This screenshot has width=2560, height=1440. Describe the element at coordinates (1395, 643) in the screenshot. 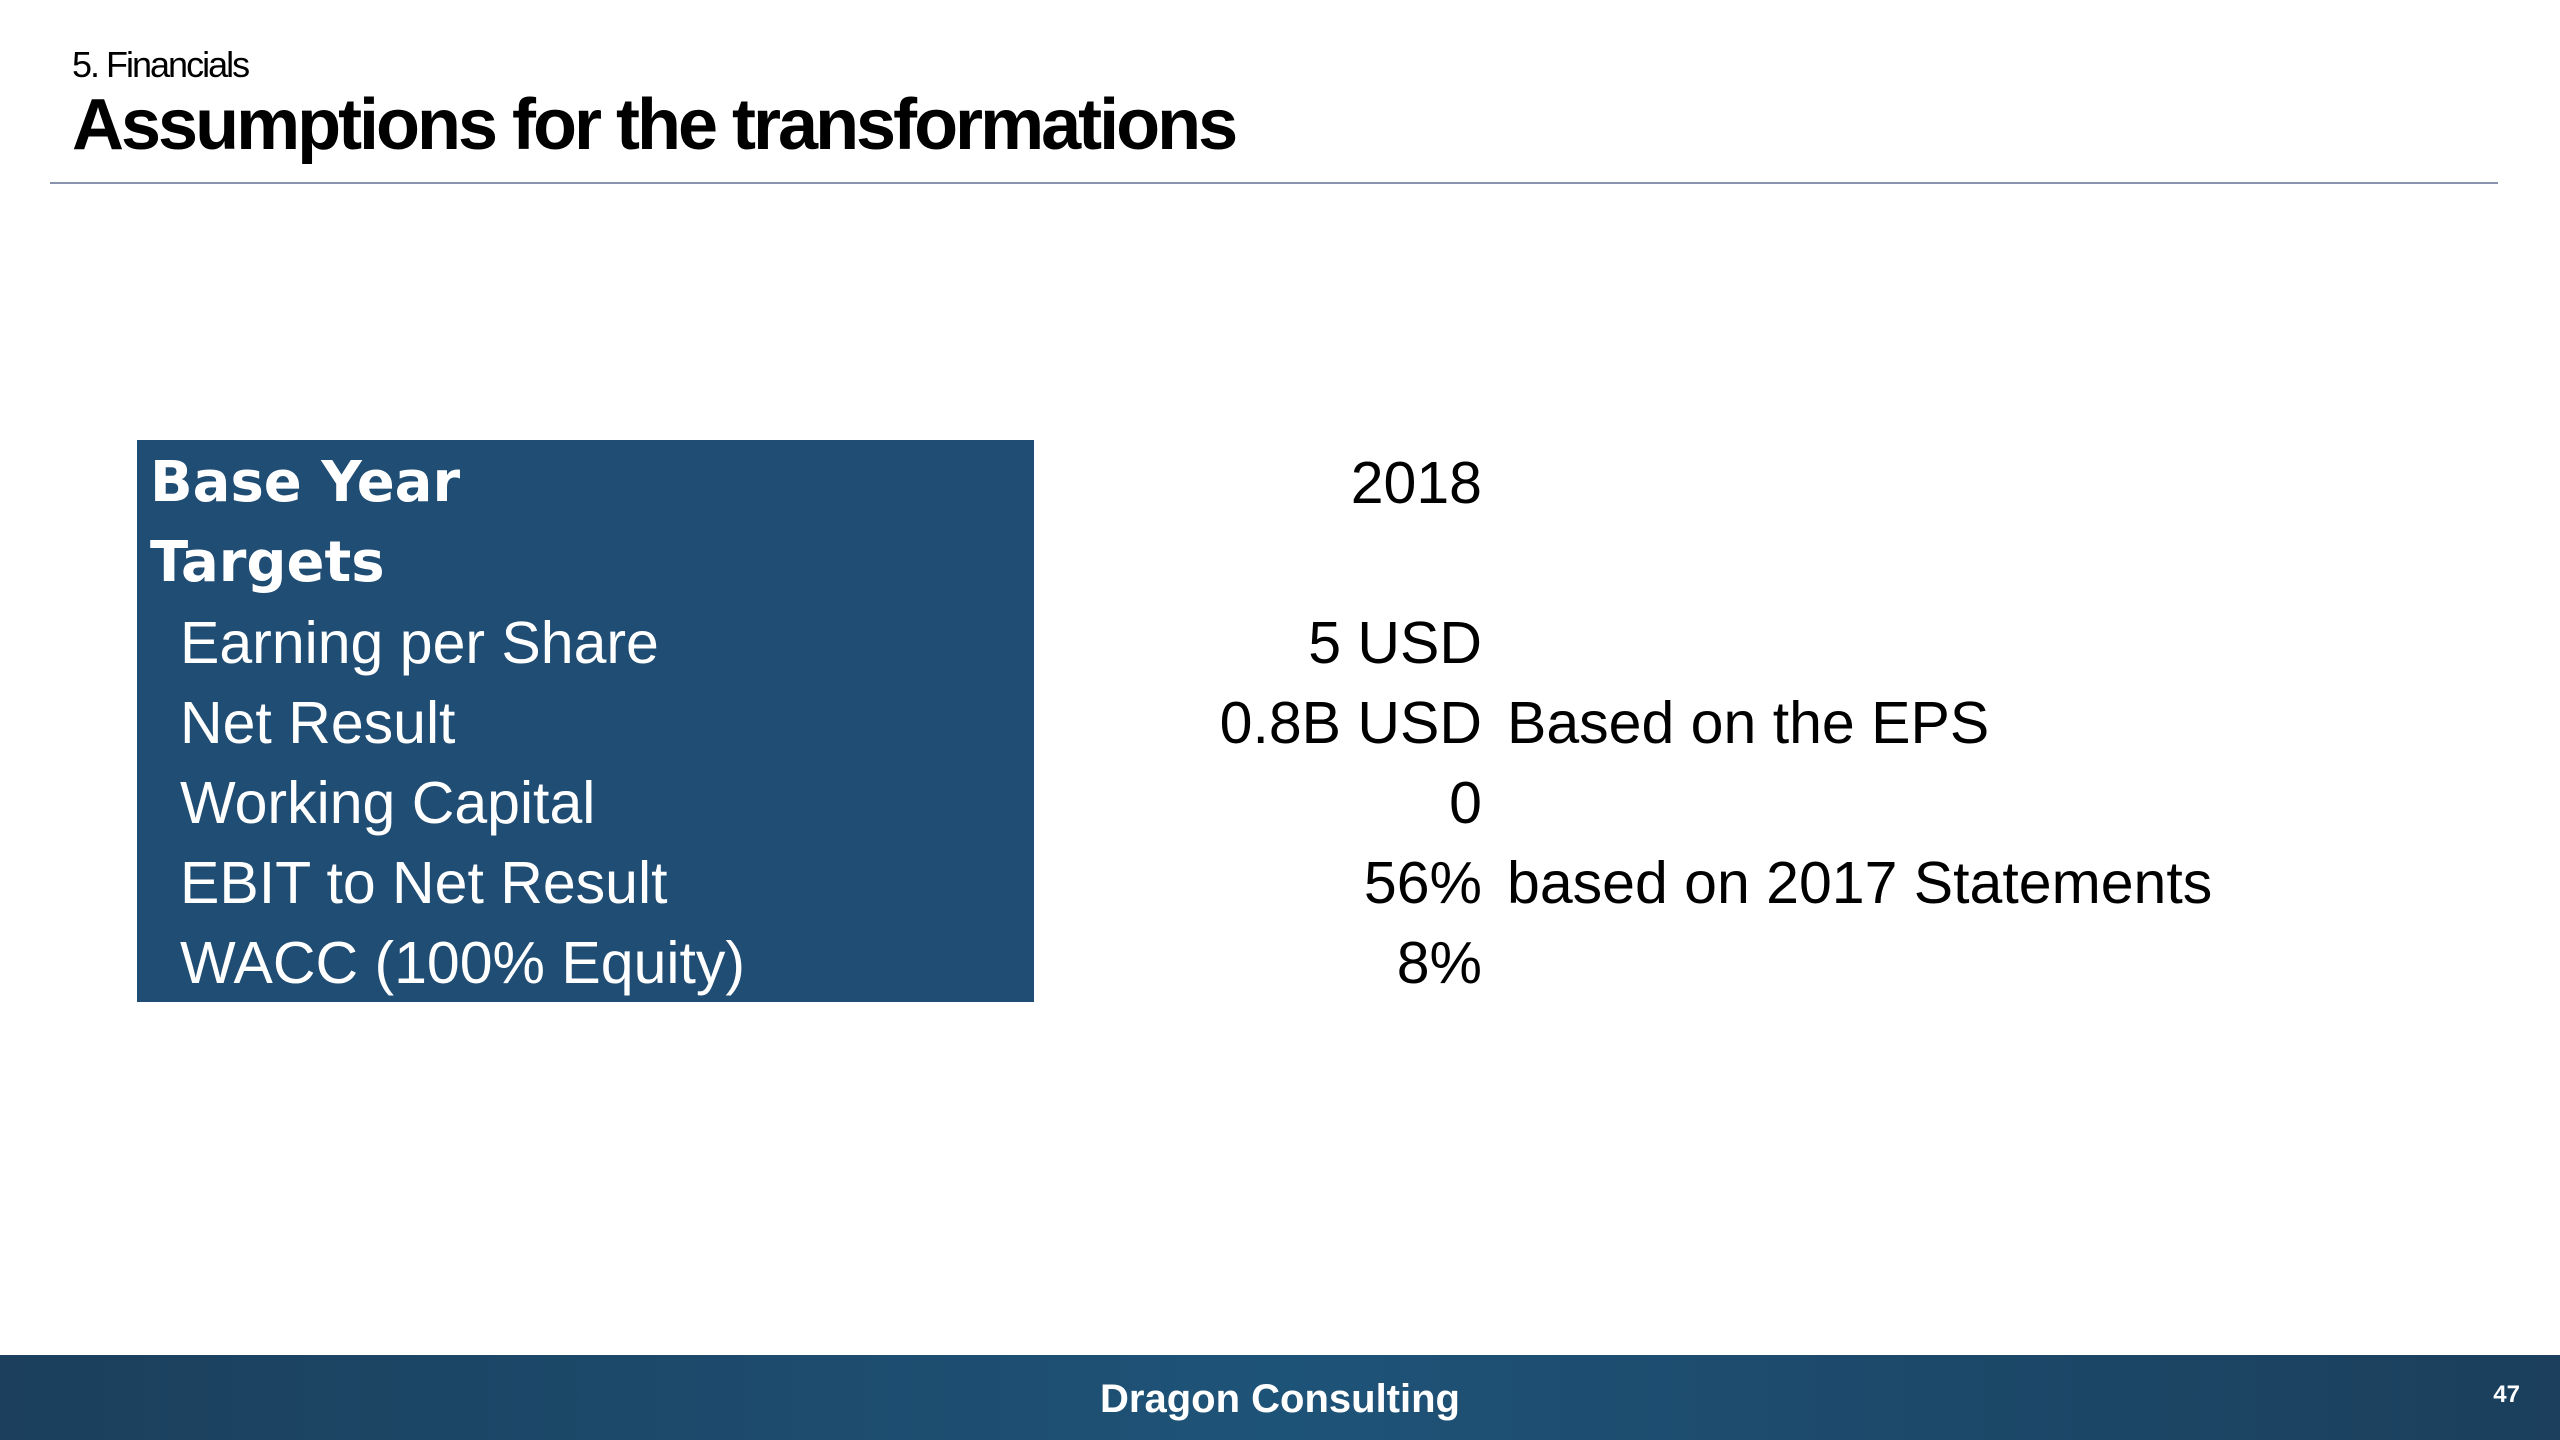

I see `assumption-value: 5 USD` at that location.